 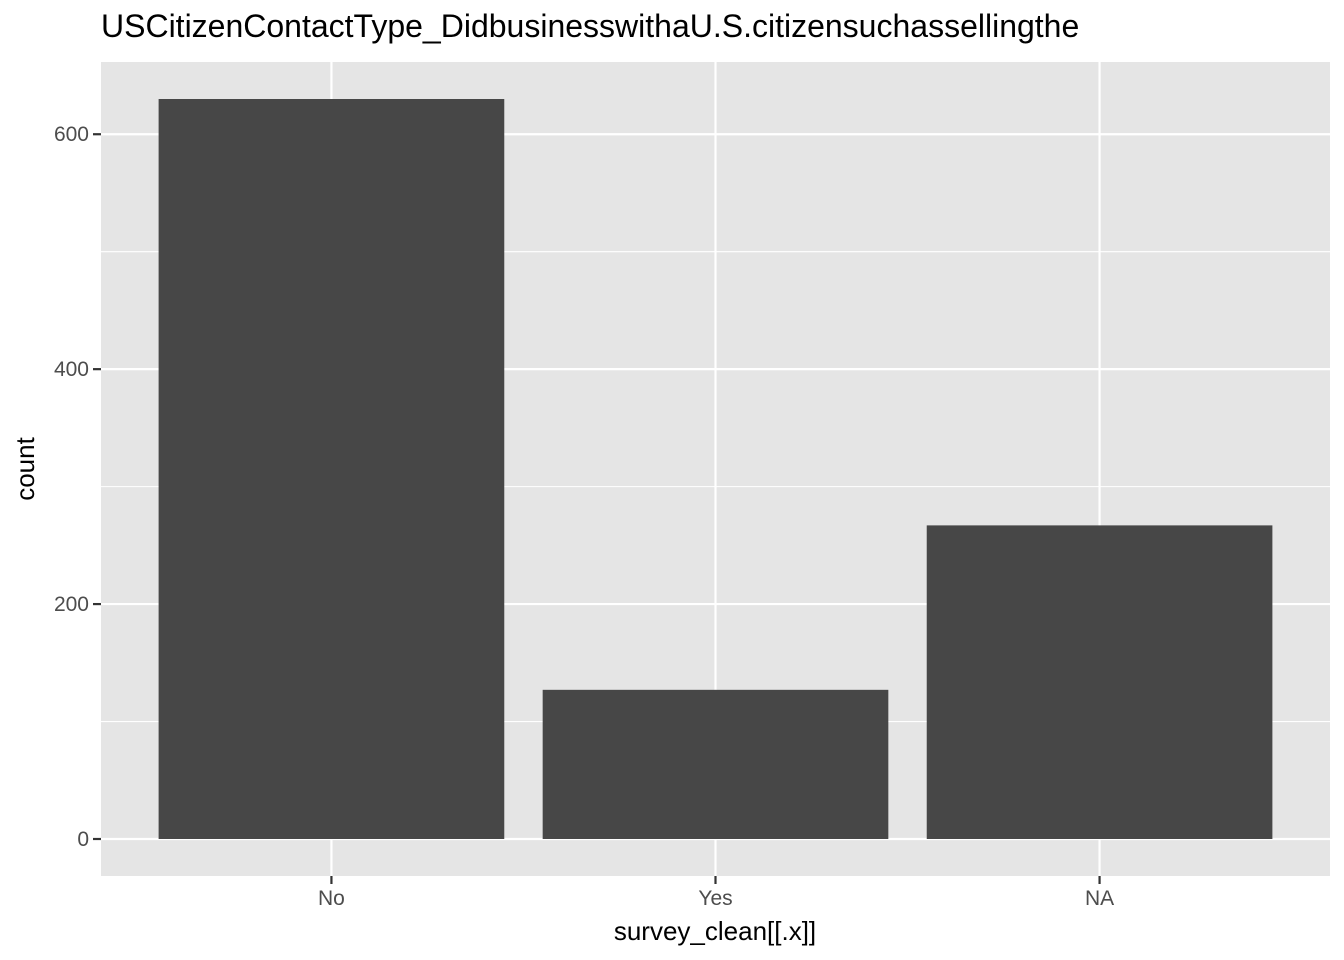 I want to click on x-axis: No Yes NA, so click(x=716, y=893).